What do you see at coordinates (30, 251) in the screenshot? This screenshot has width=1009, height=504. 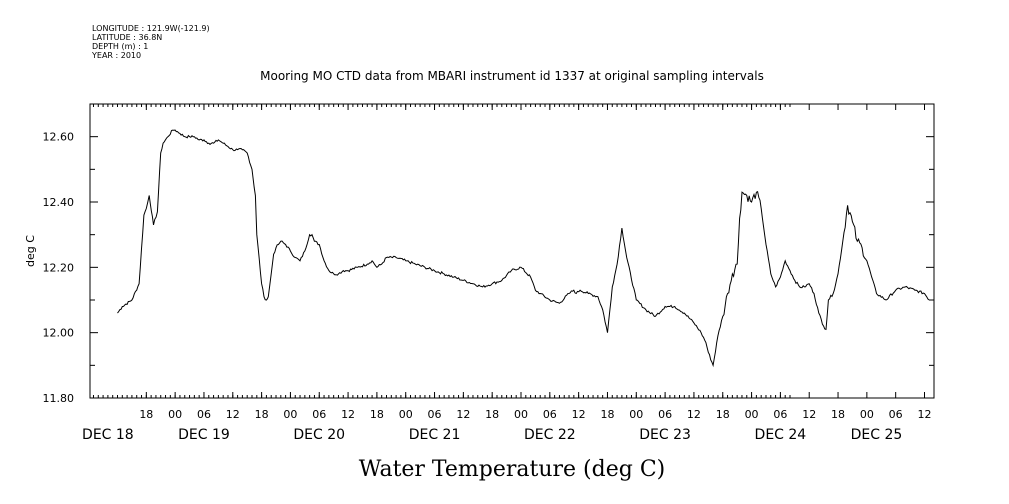 I see `y-axis-label: deg C` at bounding box center [30, 251].